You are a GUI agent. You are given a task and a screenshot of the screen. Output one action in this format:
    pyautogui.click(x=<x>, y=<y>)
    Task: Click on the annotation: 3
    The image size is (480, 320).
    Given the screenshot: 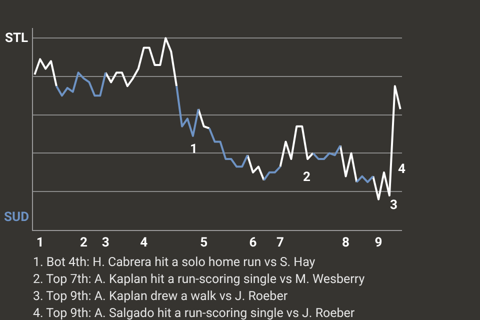 What is the action you would take?
    pyautogui.click(x=394, y=205)
    